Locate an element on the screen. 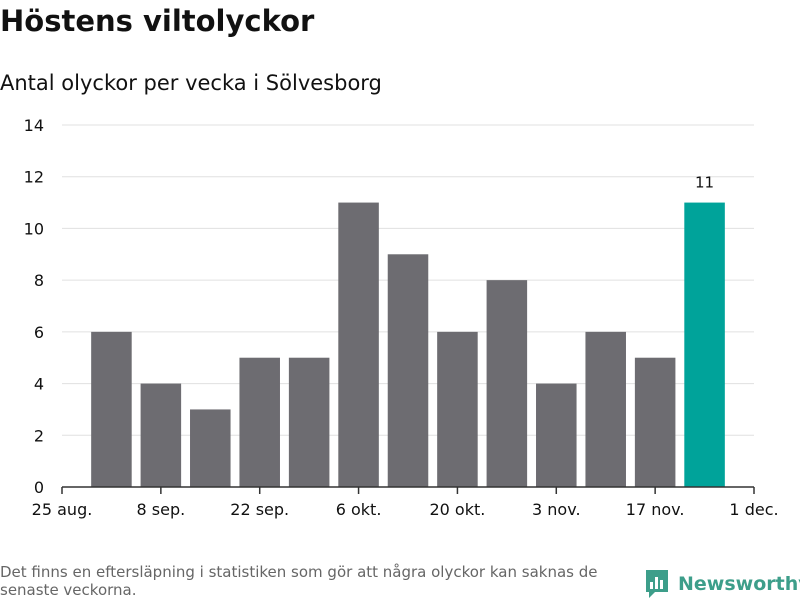 The height and width of the screenshot is (601, 800). y-tick-label: 4 is located at coordinates (39, 384).